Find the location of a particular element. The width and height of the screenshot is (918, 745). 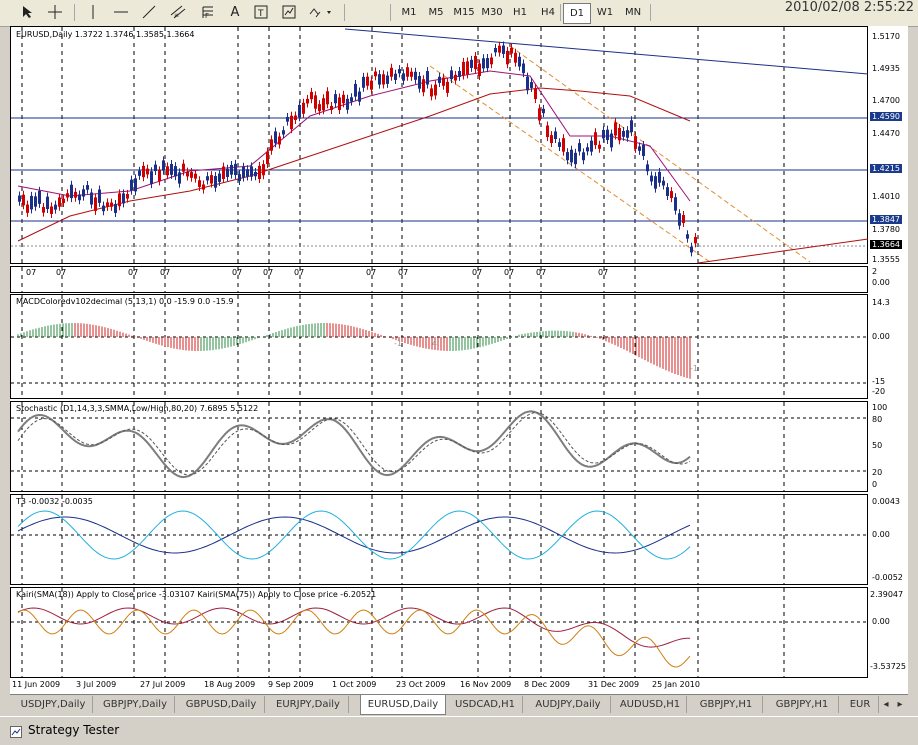

kairi-line-fast is located at coordinates (354, 638).